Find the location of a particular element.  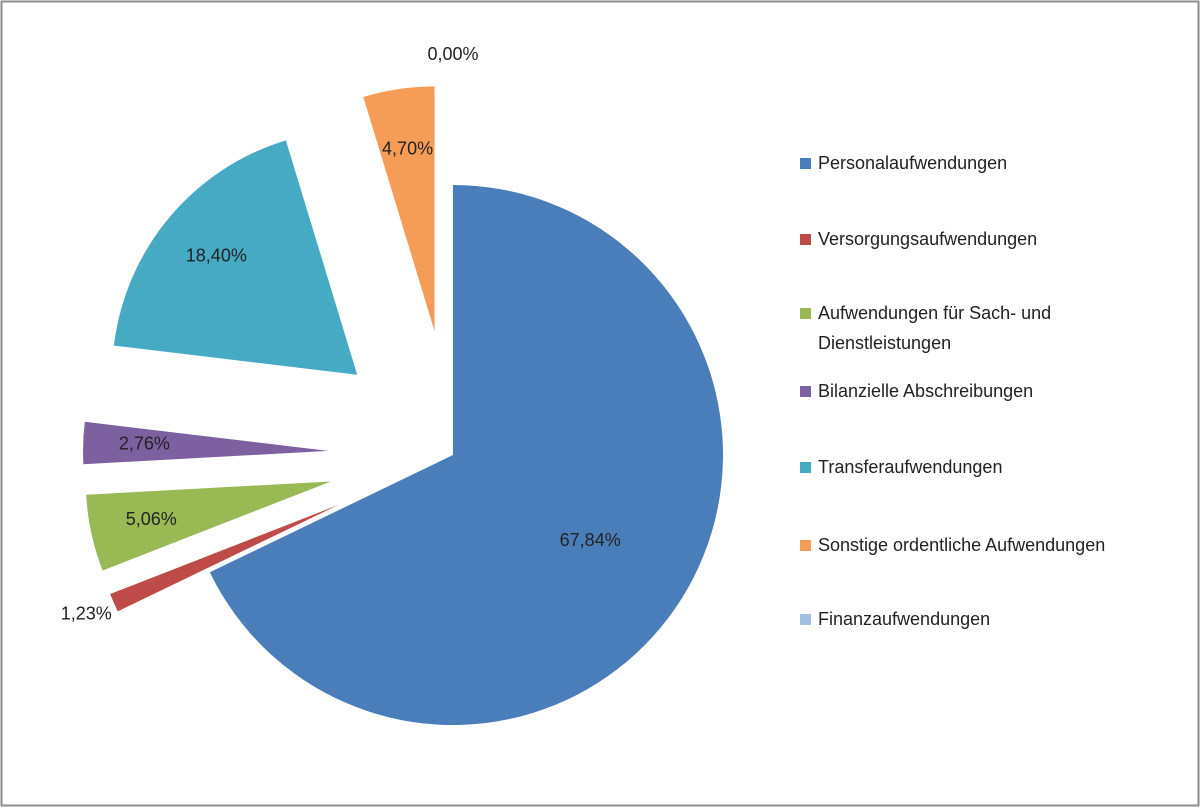

legend-label: Finanzaufwendungen is located at coordinates (904, 619).